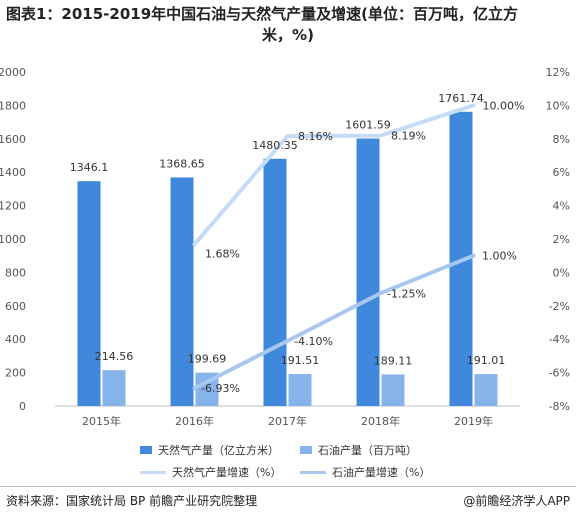 This screenshot has height=521, width=576. Describe the element at coordinates (473, 421) in the screenshot. I see `x-tick-label: 2019年` at that location.